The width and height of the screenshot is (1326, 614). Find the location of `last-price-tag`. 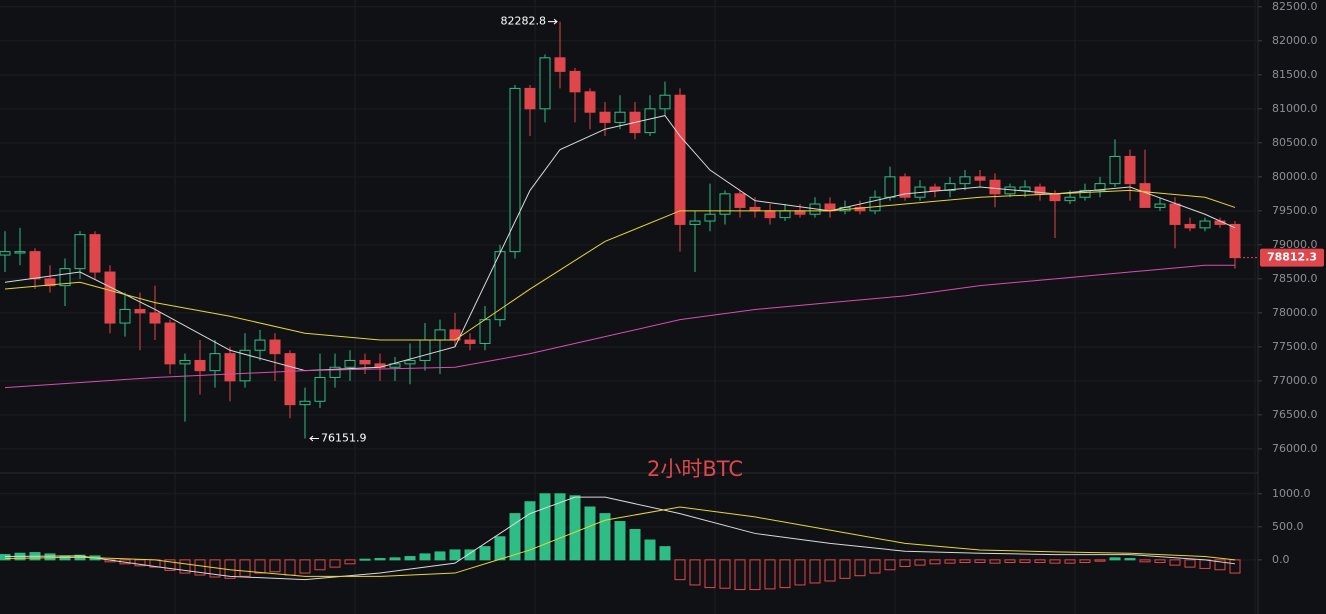

last-price-tag is located at coordinates (1292, 257).